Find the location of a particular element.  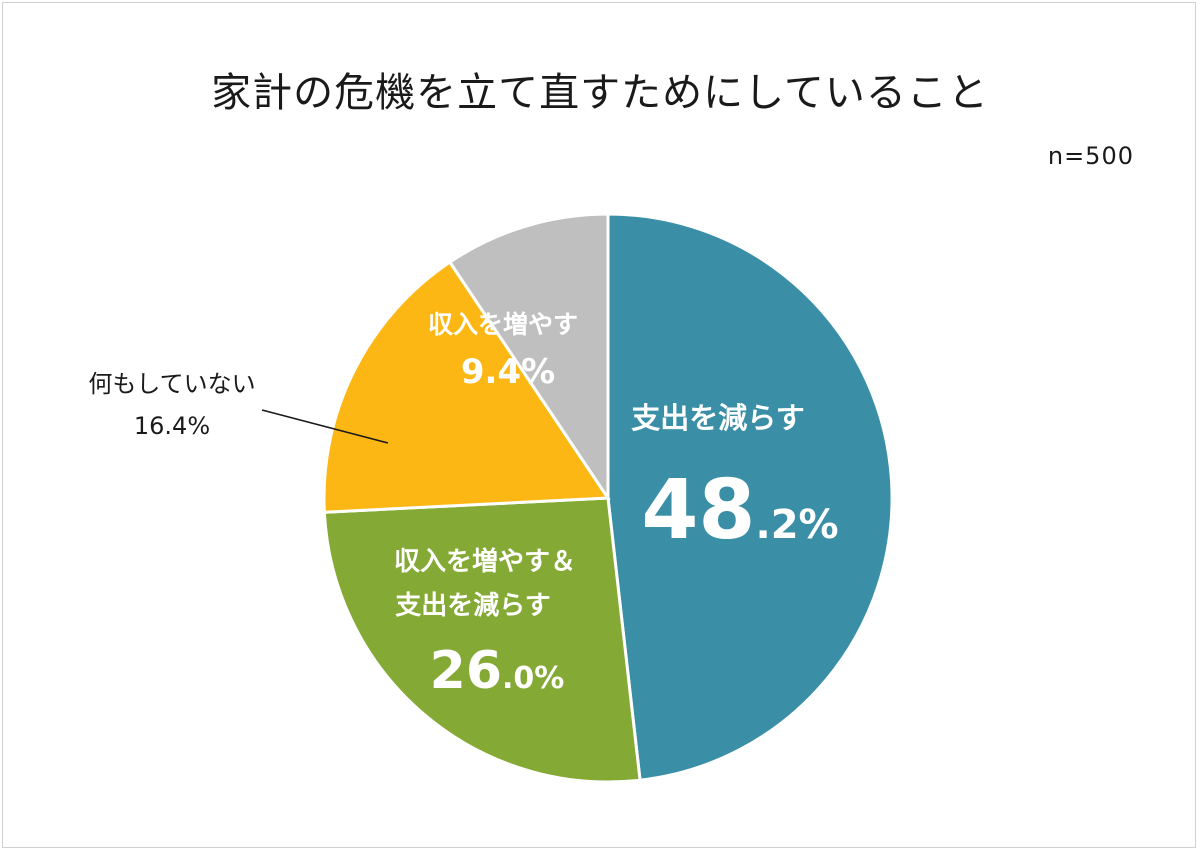

slice-value-reduce-spending: 48.2% is located at coordinates (739, 510).